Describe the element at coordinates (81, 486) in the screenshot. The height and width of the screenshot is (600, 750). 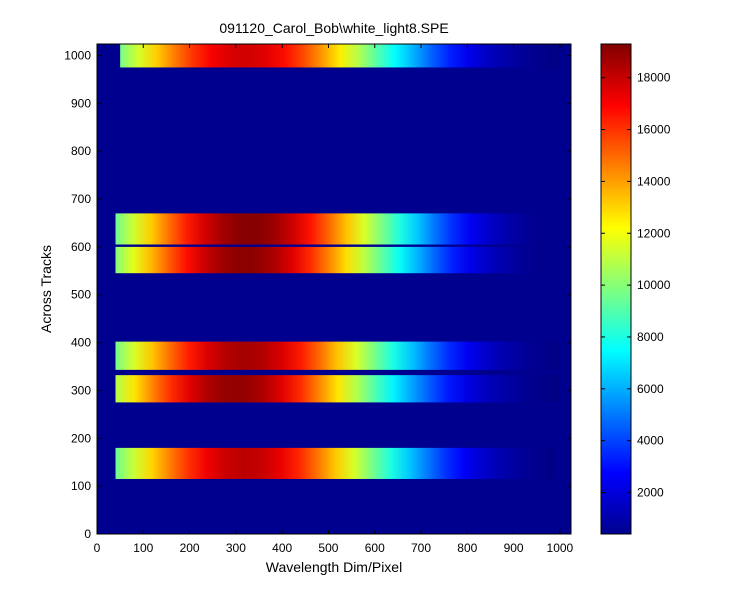
I see `y-tick-label: 100` at that location.